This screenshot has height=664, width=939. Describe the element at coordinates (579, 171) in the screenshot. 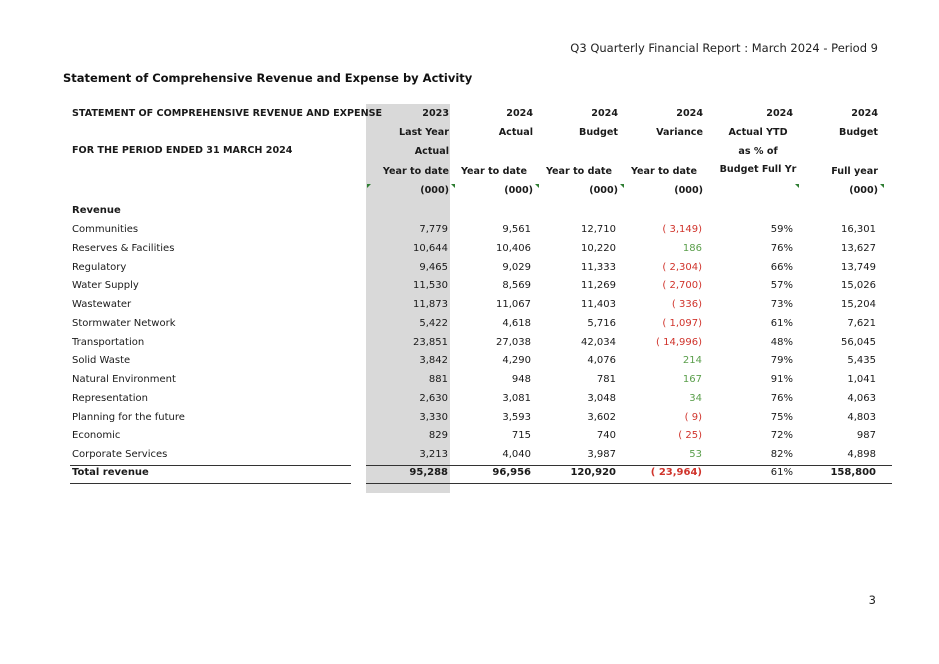

I see `col-budget-line3: Year to date` at that location.